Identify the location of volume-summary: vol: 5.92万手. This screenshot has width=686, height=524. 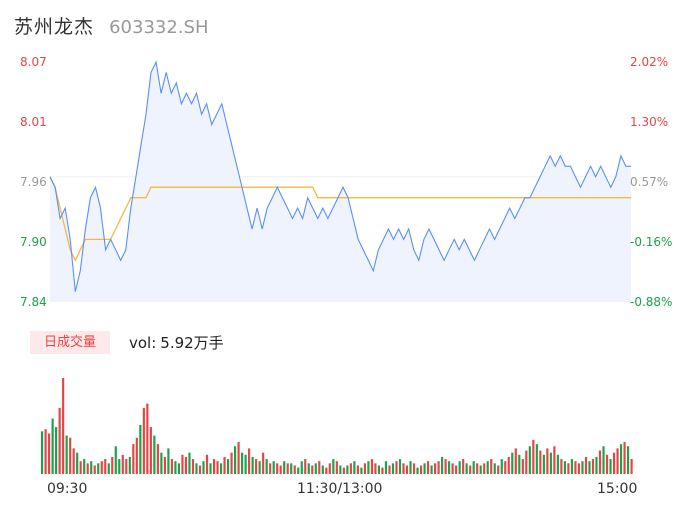
(176, 342).